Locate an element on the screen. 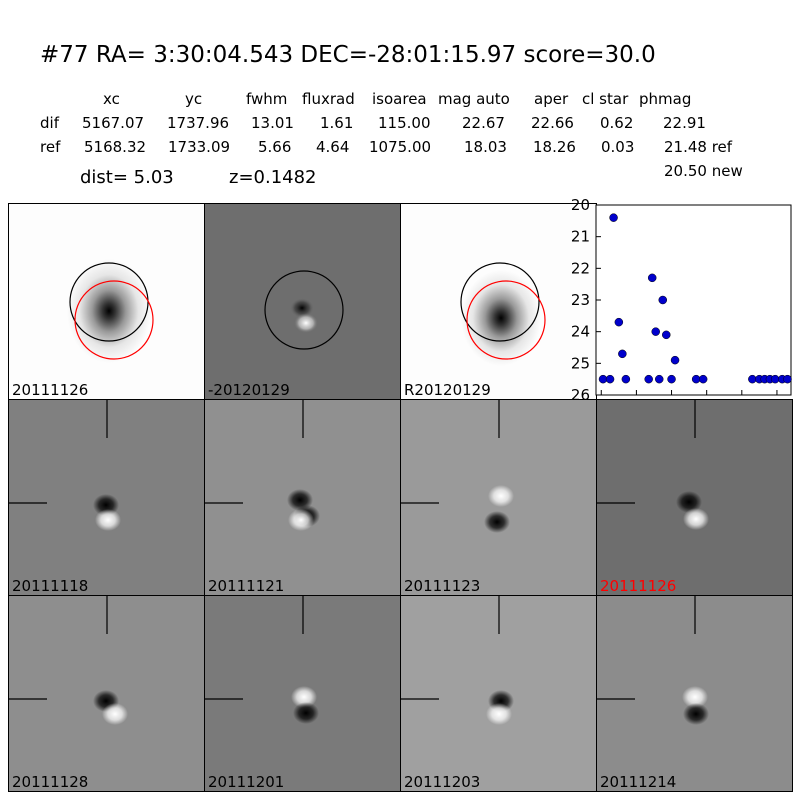 The image size is (800, 800). col-header-aper: aper is located at coordinates (551, 99).